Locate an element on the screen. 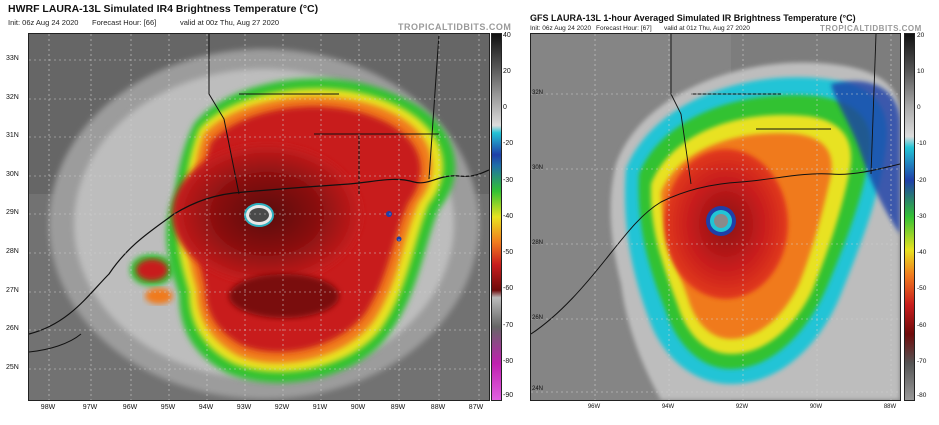  hwrf-lon-label: 96W is located at coordinates (130, 407).